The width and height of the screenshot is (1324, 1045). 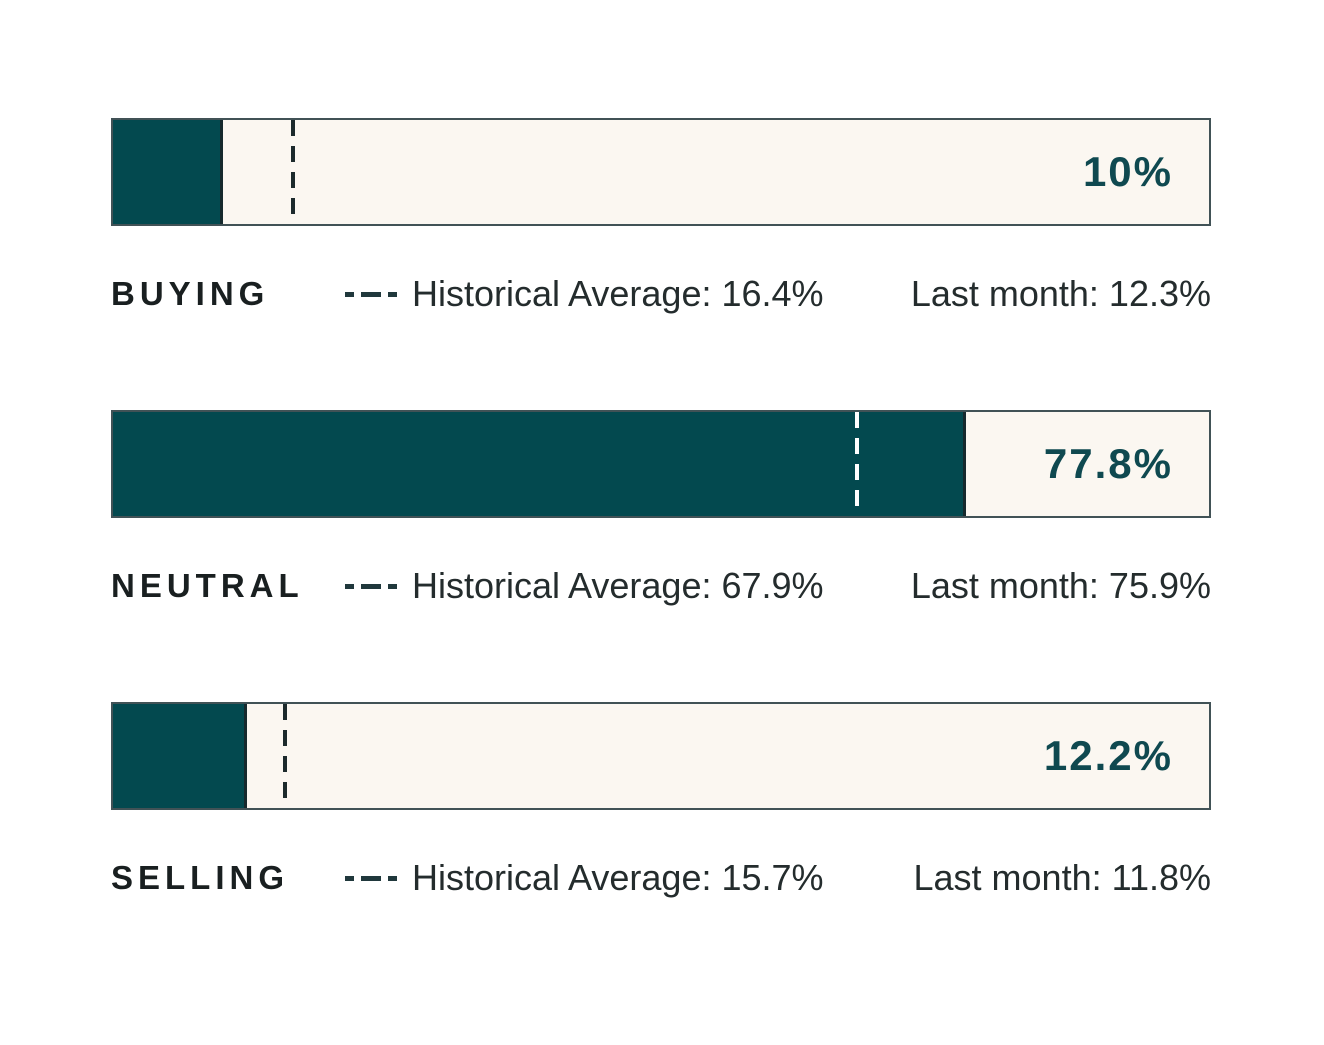 I want to click on neutral-bar-fill, so click(x=539, y=464).